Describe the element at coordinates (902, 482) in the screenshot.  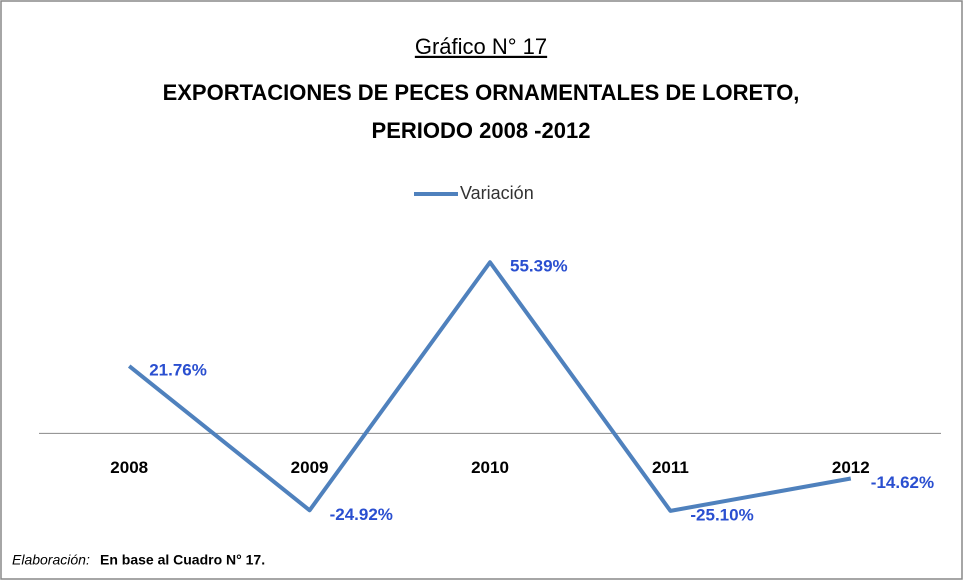
I see `data-label: -14.62%` at that location.